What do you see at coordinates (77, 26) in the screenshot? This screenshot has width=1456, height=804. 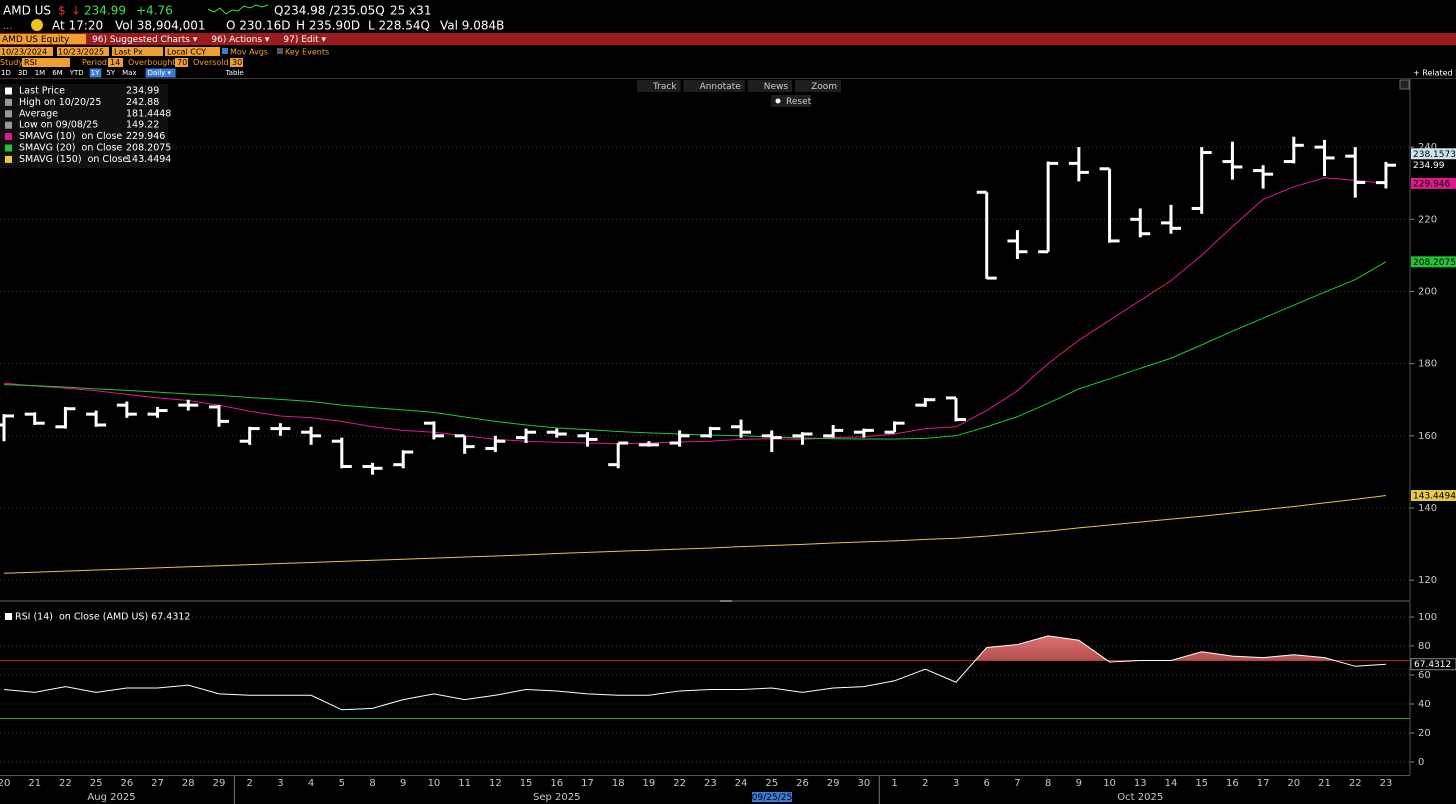 I see `time: At 17:20` at bounding box center [77, 26].